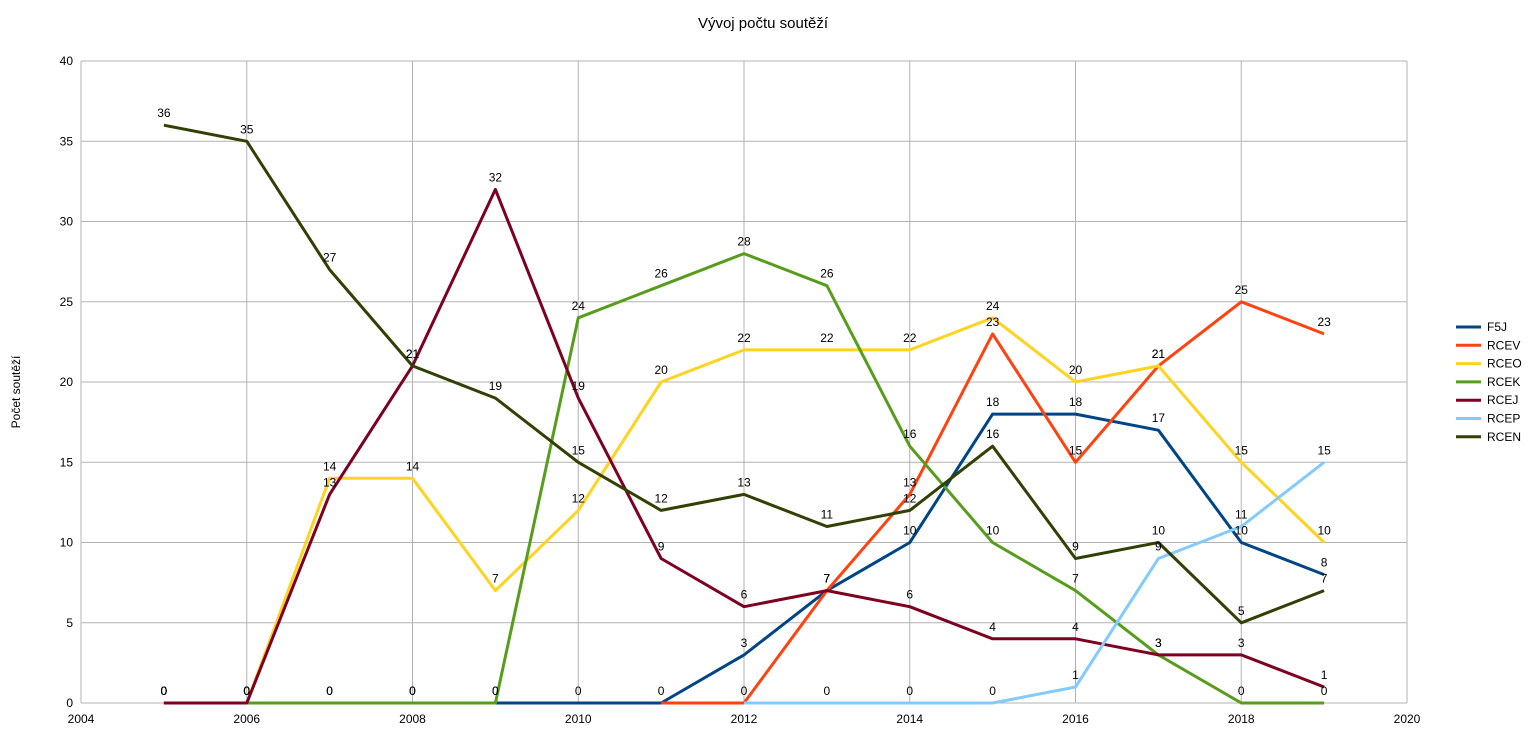  What do you see at coordinates (827, 514) in the screenshot?
I see `data-label-rcen: 11` at bounding box center [827, 514].